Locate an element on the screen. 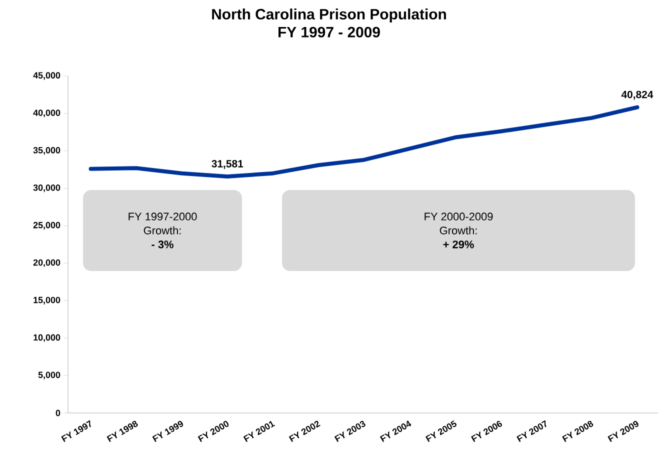 This screenshot has height=470, width=658. chart-title: North Carolina Prison Population is located at coordinates (329, 15).